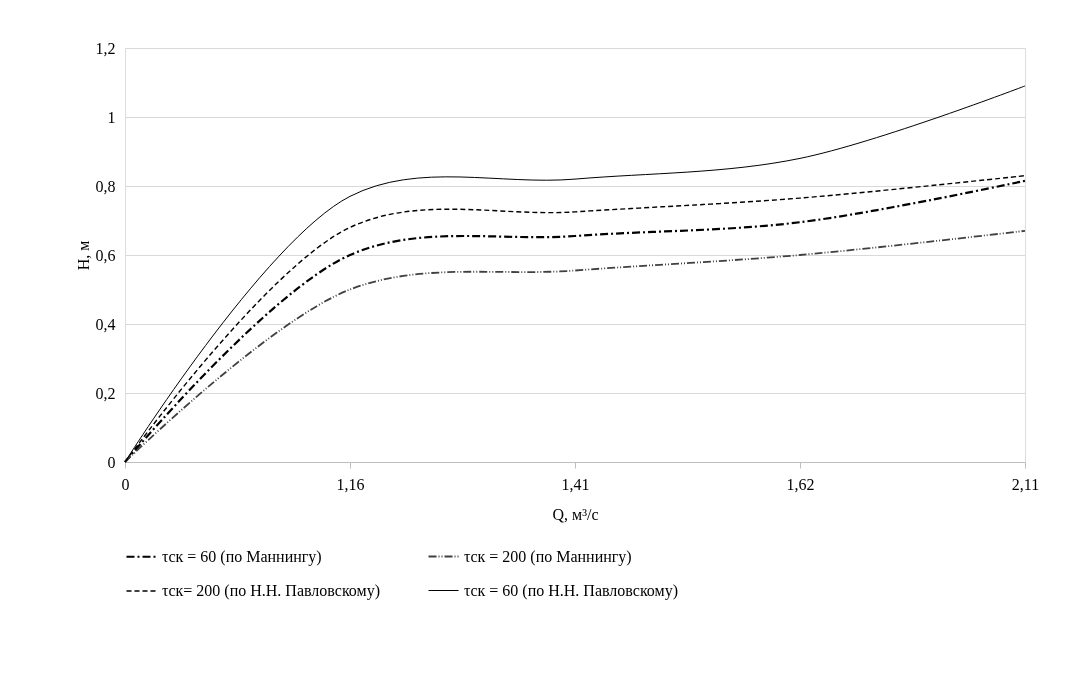 This screenshot has height=688, width=1089. Describe the element at coordinates (111, 462) in the screenshot. I see `y-tick-label: 0` at that location.